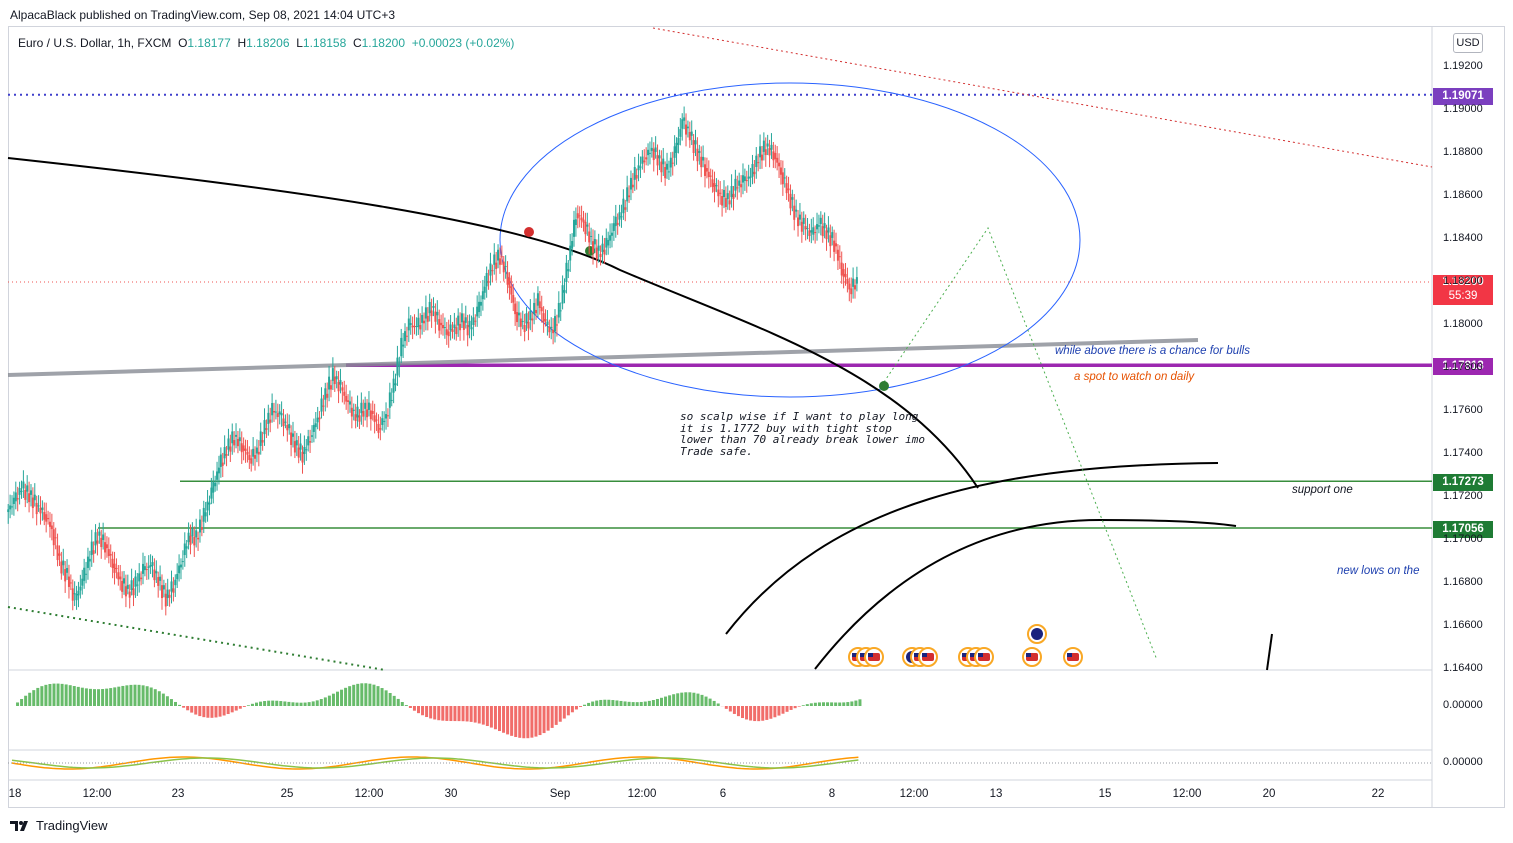 This screenshot has height=843, width=1513. Describe the element at coordinates (1468, 43) in the screenshot. I see `currency-button: USD` at that location.